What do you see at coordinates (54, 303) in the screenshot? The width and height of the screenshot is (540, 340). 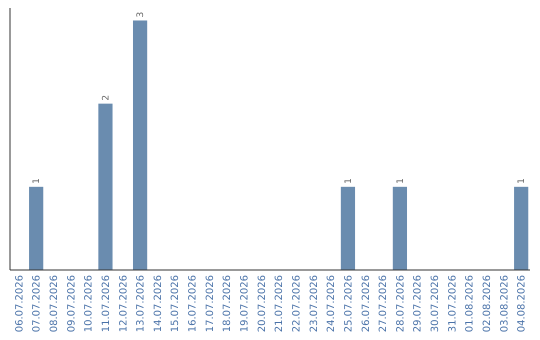 I see `x-tick-label: 08.07.2026` at bounding box center [54, 303].